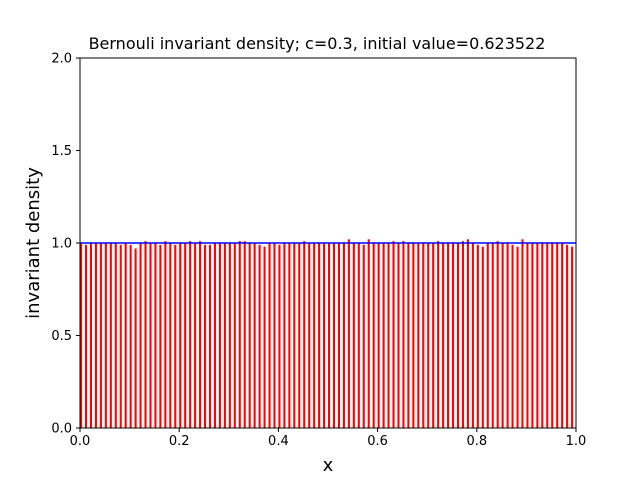  Describe the element at coordinates (278, 441) in the screenshot. I see `x-tick-label: 0.4` at that location.